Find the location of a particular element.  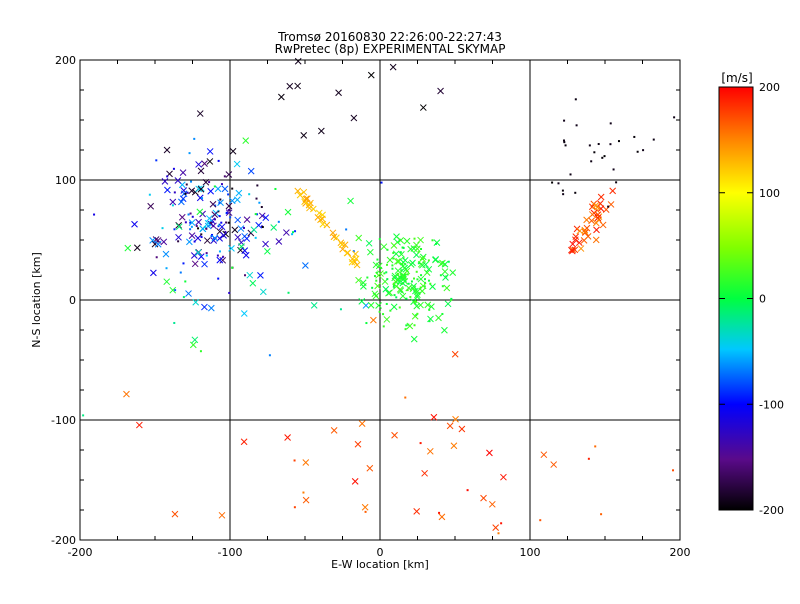

y-tick-label: -200 is located at coordinates (63, 540).